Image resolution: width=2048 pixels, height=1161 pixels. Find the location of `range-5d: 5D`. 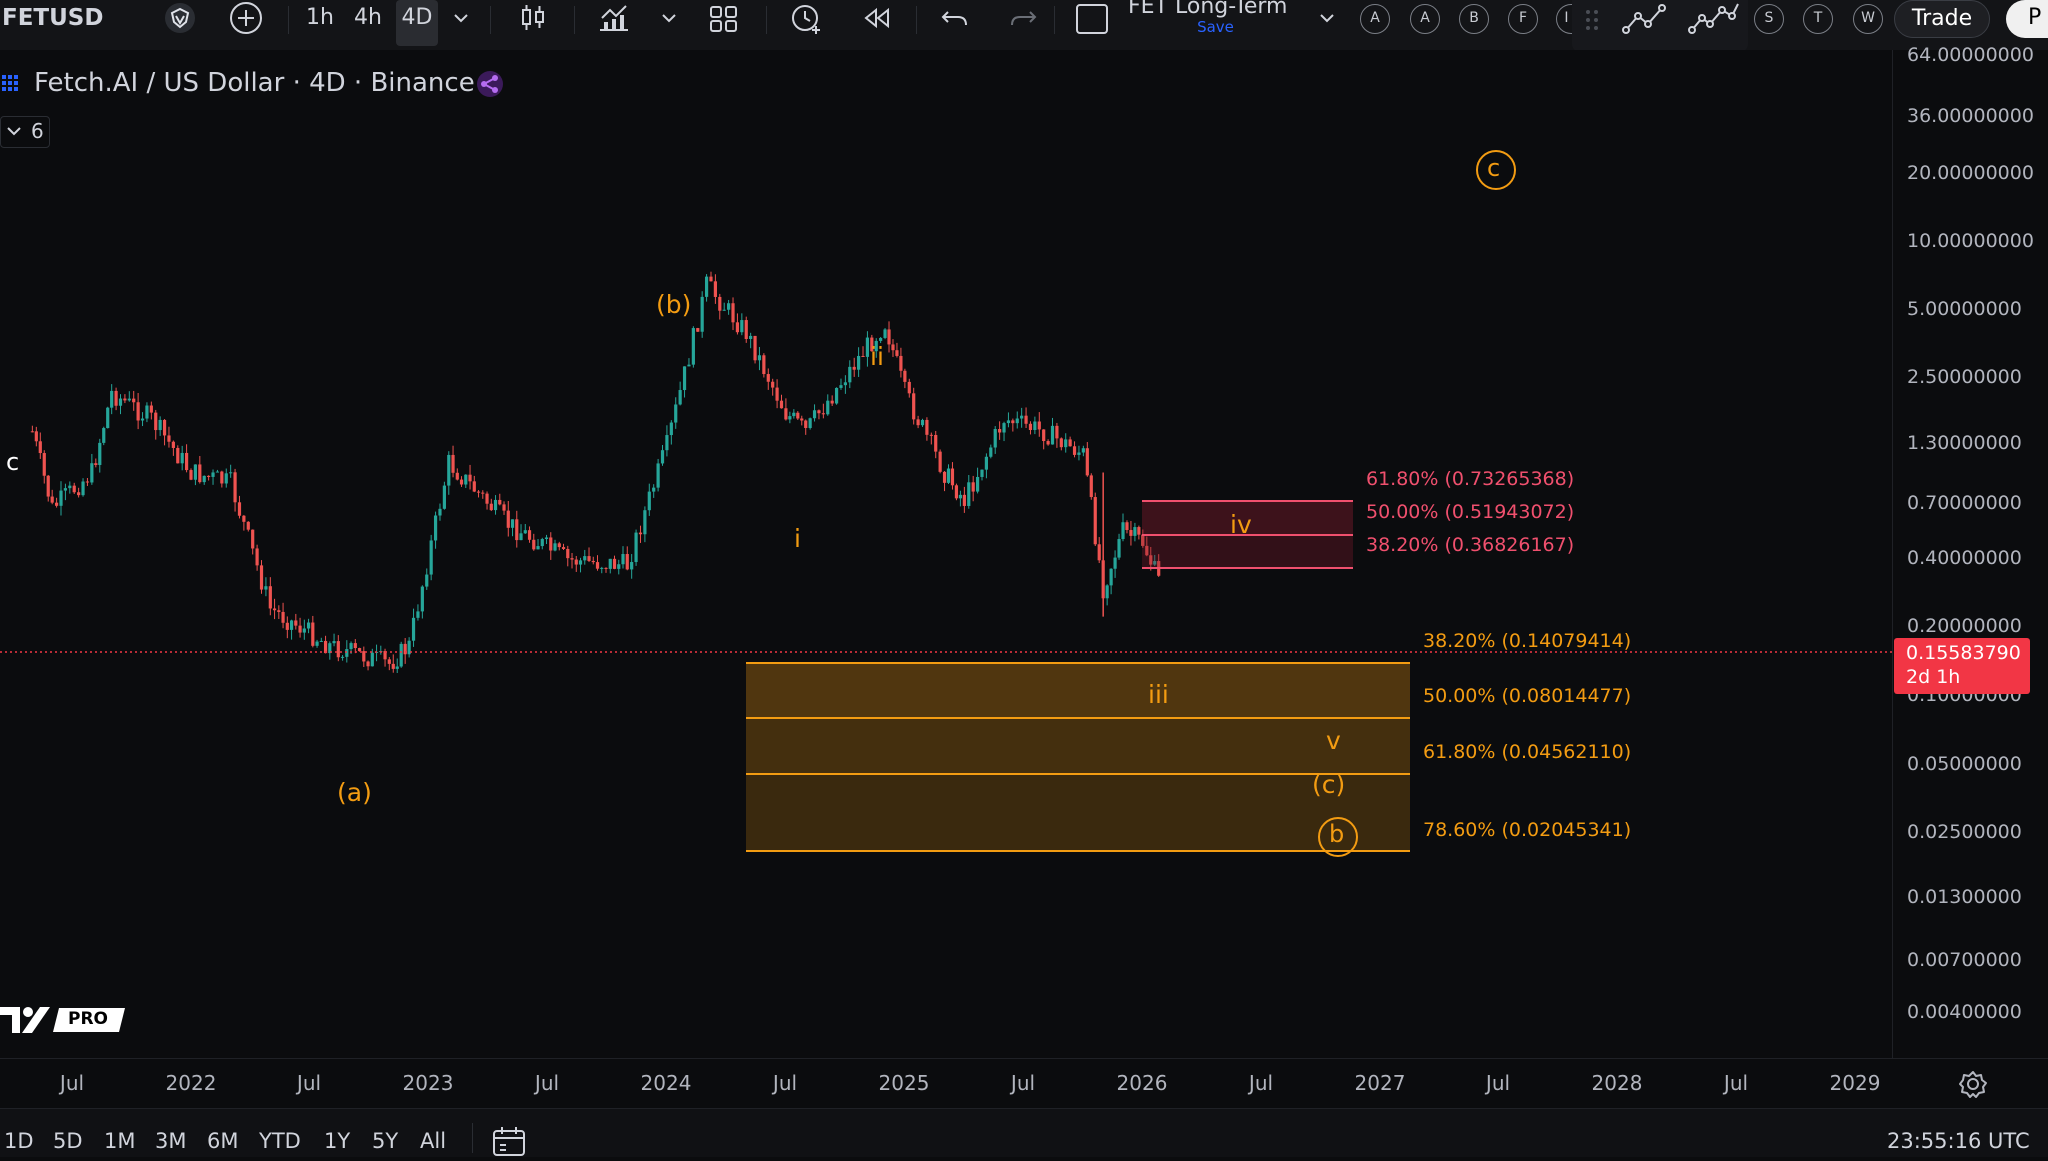

range-5d: 5D is located at coordinates (68, 1141).